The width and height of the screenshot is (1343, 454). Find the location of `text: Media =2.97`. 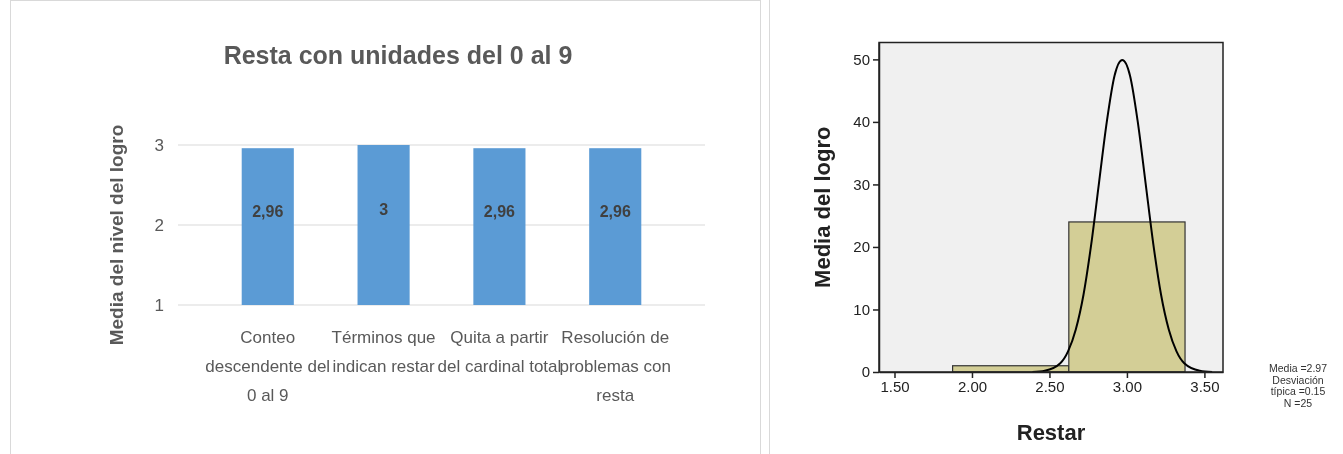

text: Media =2.97 is located at coordinates (1298, 368).